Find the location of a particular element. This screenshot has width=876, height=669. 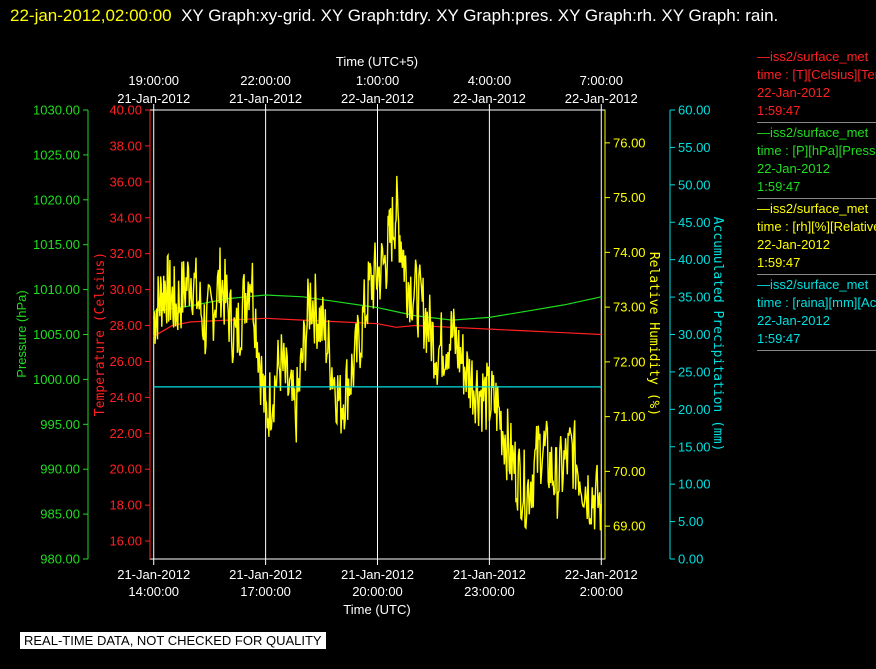

precip-tick-label: 35.00 is located at coordinates (694, 297).